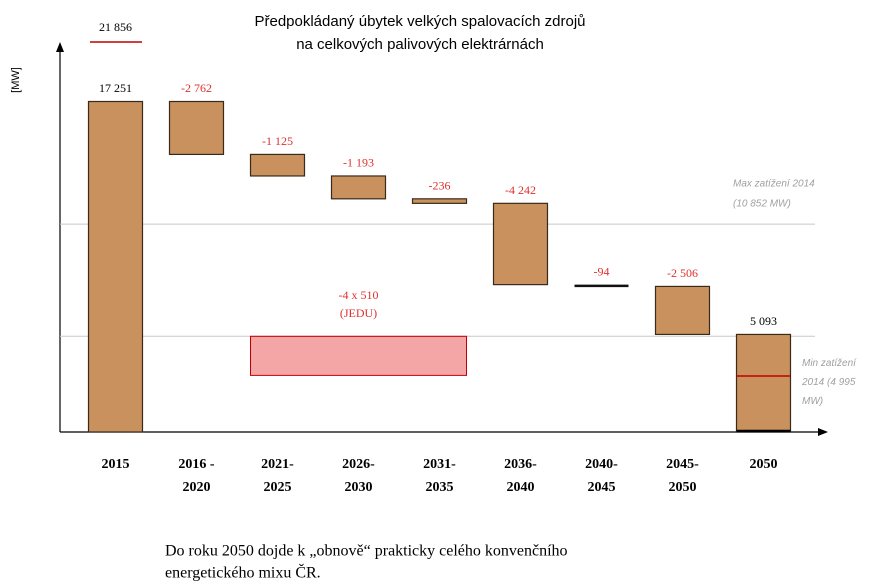 The width and height of the screenshot is (879, 582). Describe the element at coordinates (277, 141) in the screenshot. I see `data-label: -1 125` at that location.